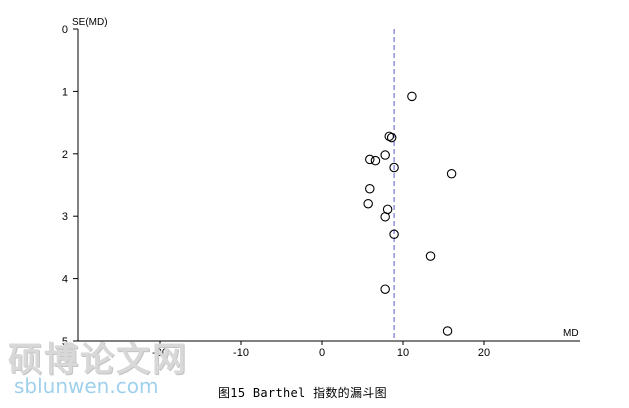  Describe the element at coordinates (403, 353) in the screenshot. I see `x-tick-label: 10` at that location.